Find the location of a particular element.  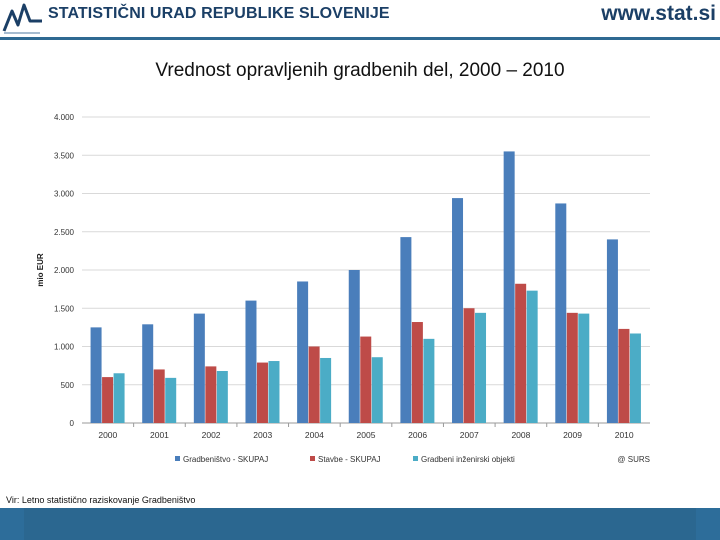

bar-gradbeni-in-enirski-objekti-2000 is located at coordinates (119, 398).